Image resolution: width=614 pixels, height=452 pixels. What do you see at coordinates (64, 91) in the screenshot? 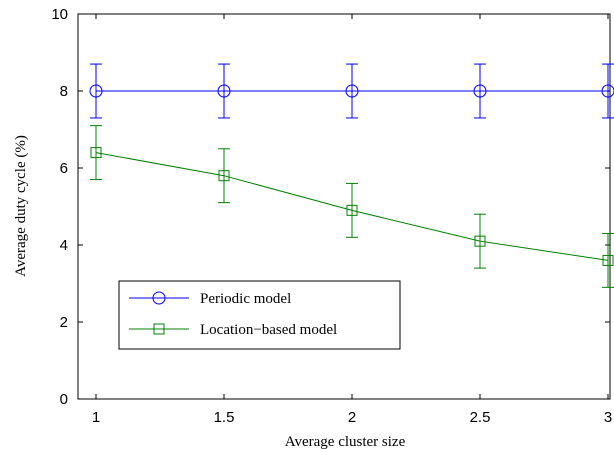
I see `y-tick-label: 8` at bounding box center [64, 91].